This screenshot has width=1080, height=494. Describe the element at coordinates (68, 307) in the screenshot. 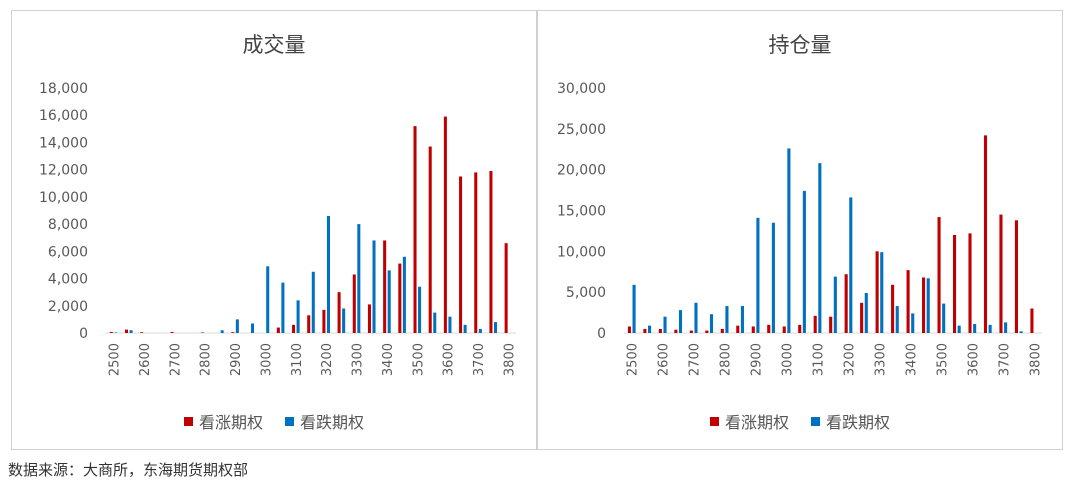

I see `y-tick-label: 2,000` at that location.